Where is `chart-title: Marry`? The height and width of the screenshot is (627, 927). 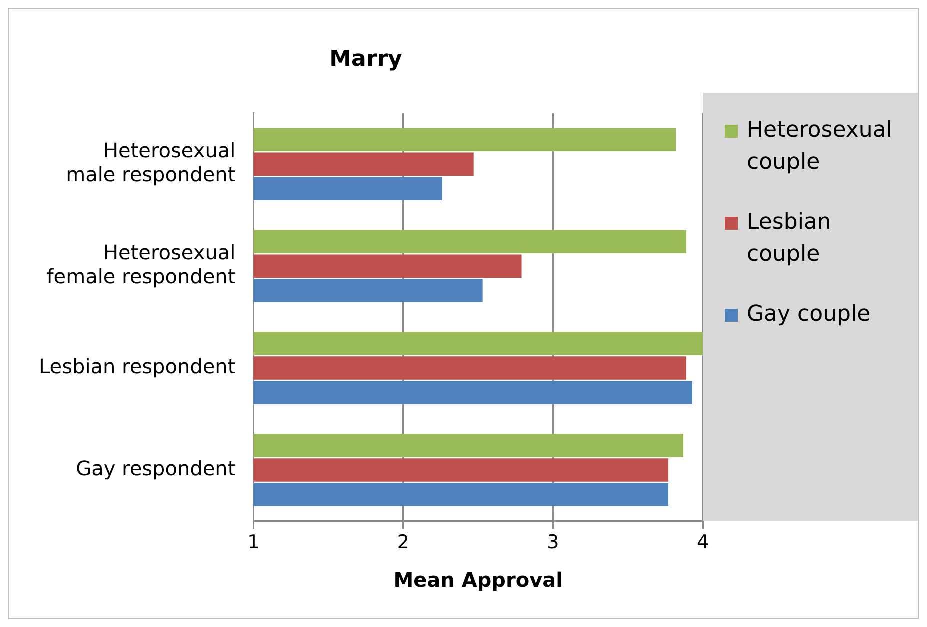 chart-title: Marry is located at coordinates (366, 59).